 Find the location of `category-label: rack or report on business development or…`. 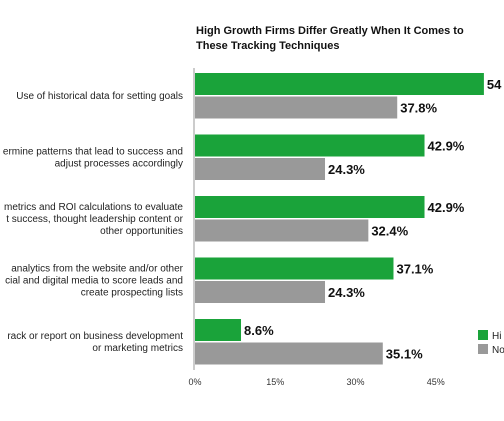

category-label: rack or report on business development or… is located at coordinates (95, 342).